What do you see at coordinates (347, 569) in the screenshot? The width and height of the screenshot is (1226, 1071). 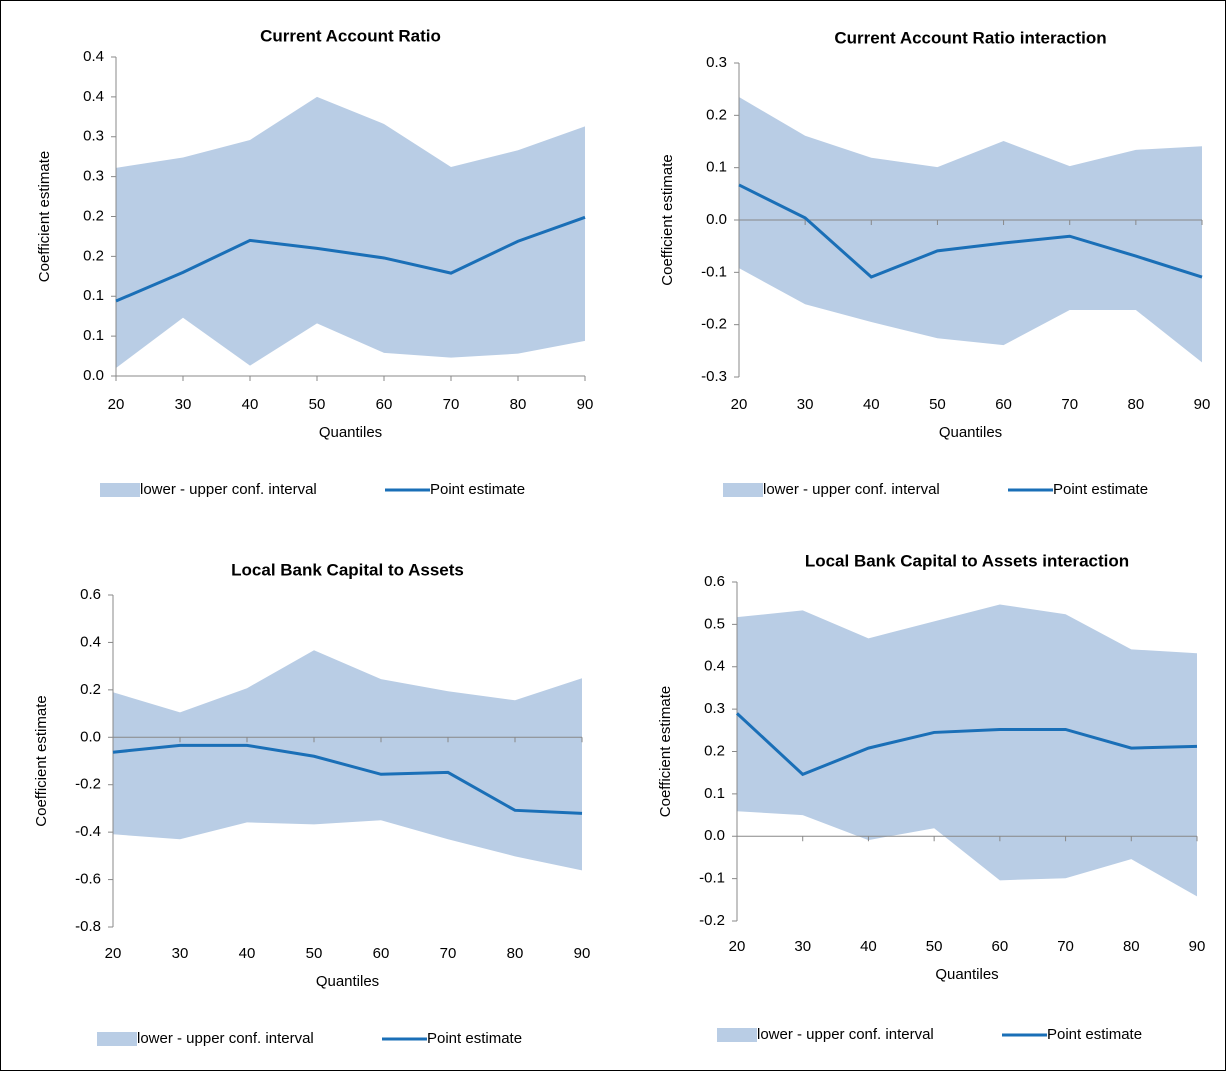 I see `chart-title: Local Bank Capital to Assets` at bounding box center [347, 569].